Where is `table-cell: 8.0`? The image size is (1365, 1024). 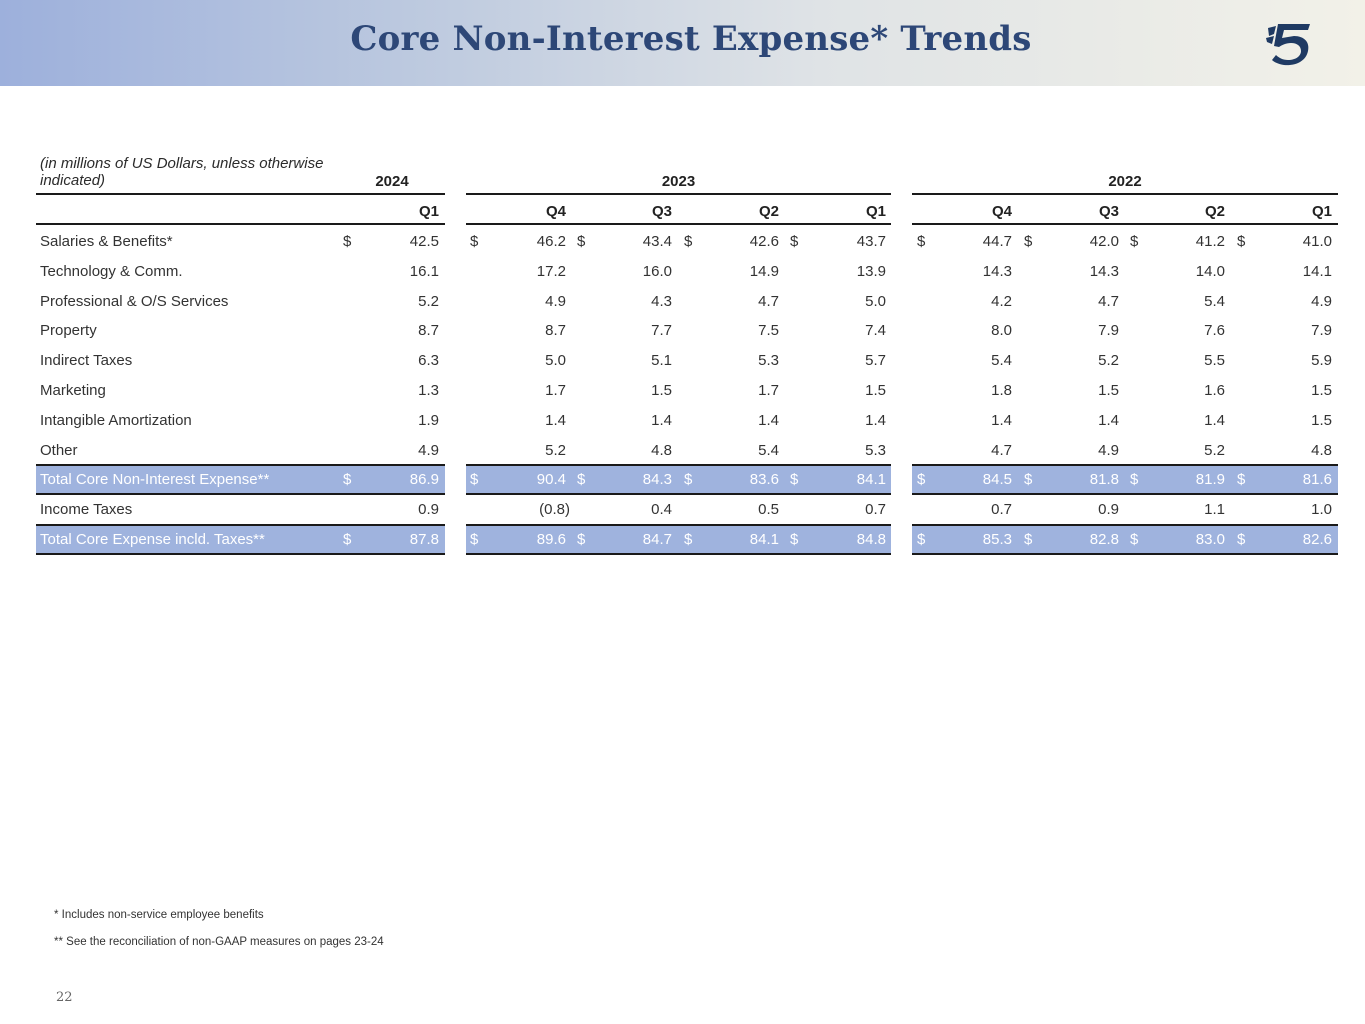 table-cell: 8.0 is located at coordinates (1001, 330).